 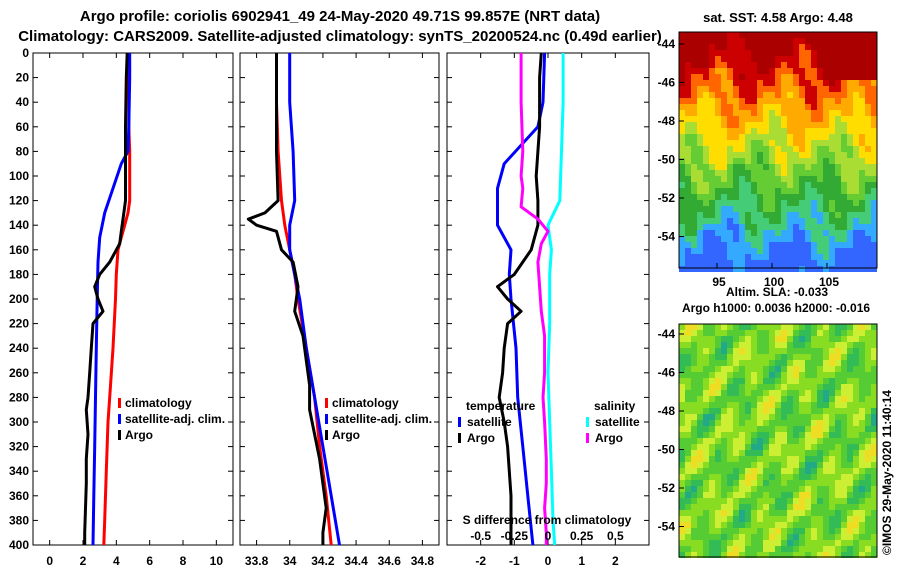 I want to click on map2-y-tick-label: -48, so click(x=667, y=411).